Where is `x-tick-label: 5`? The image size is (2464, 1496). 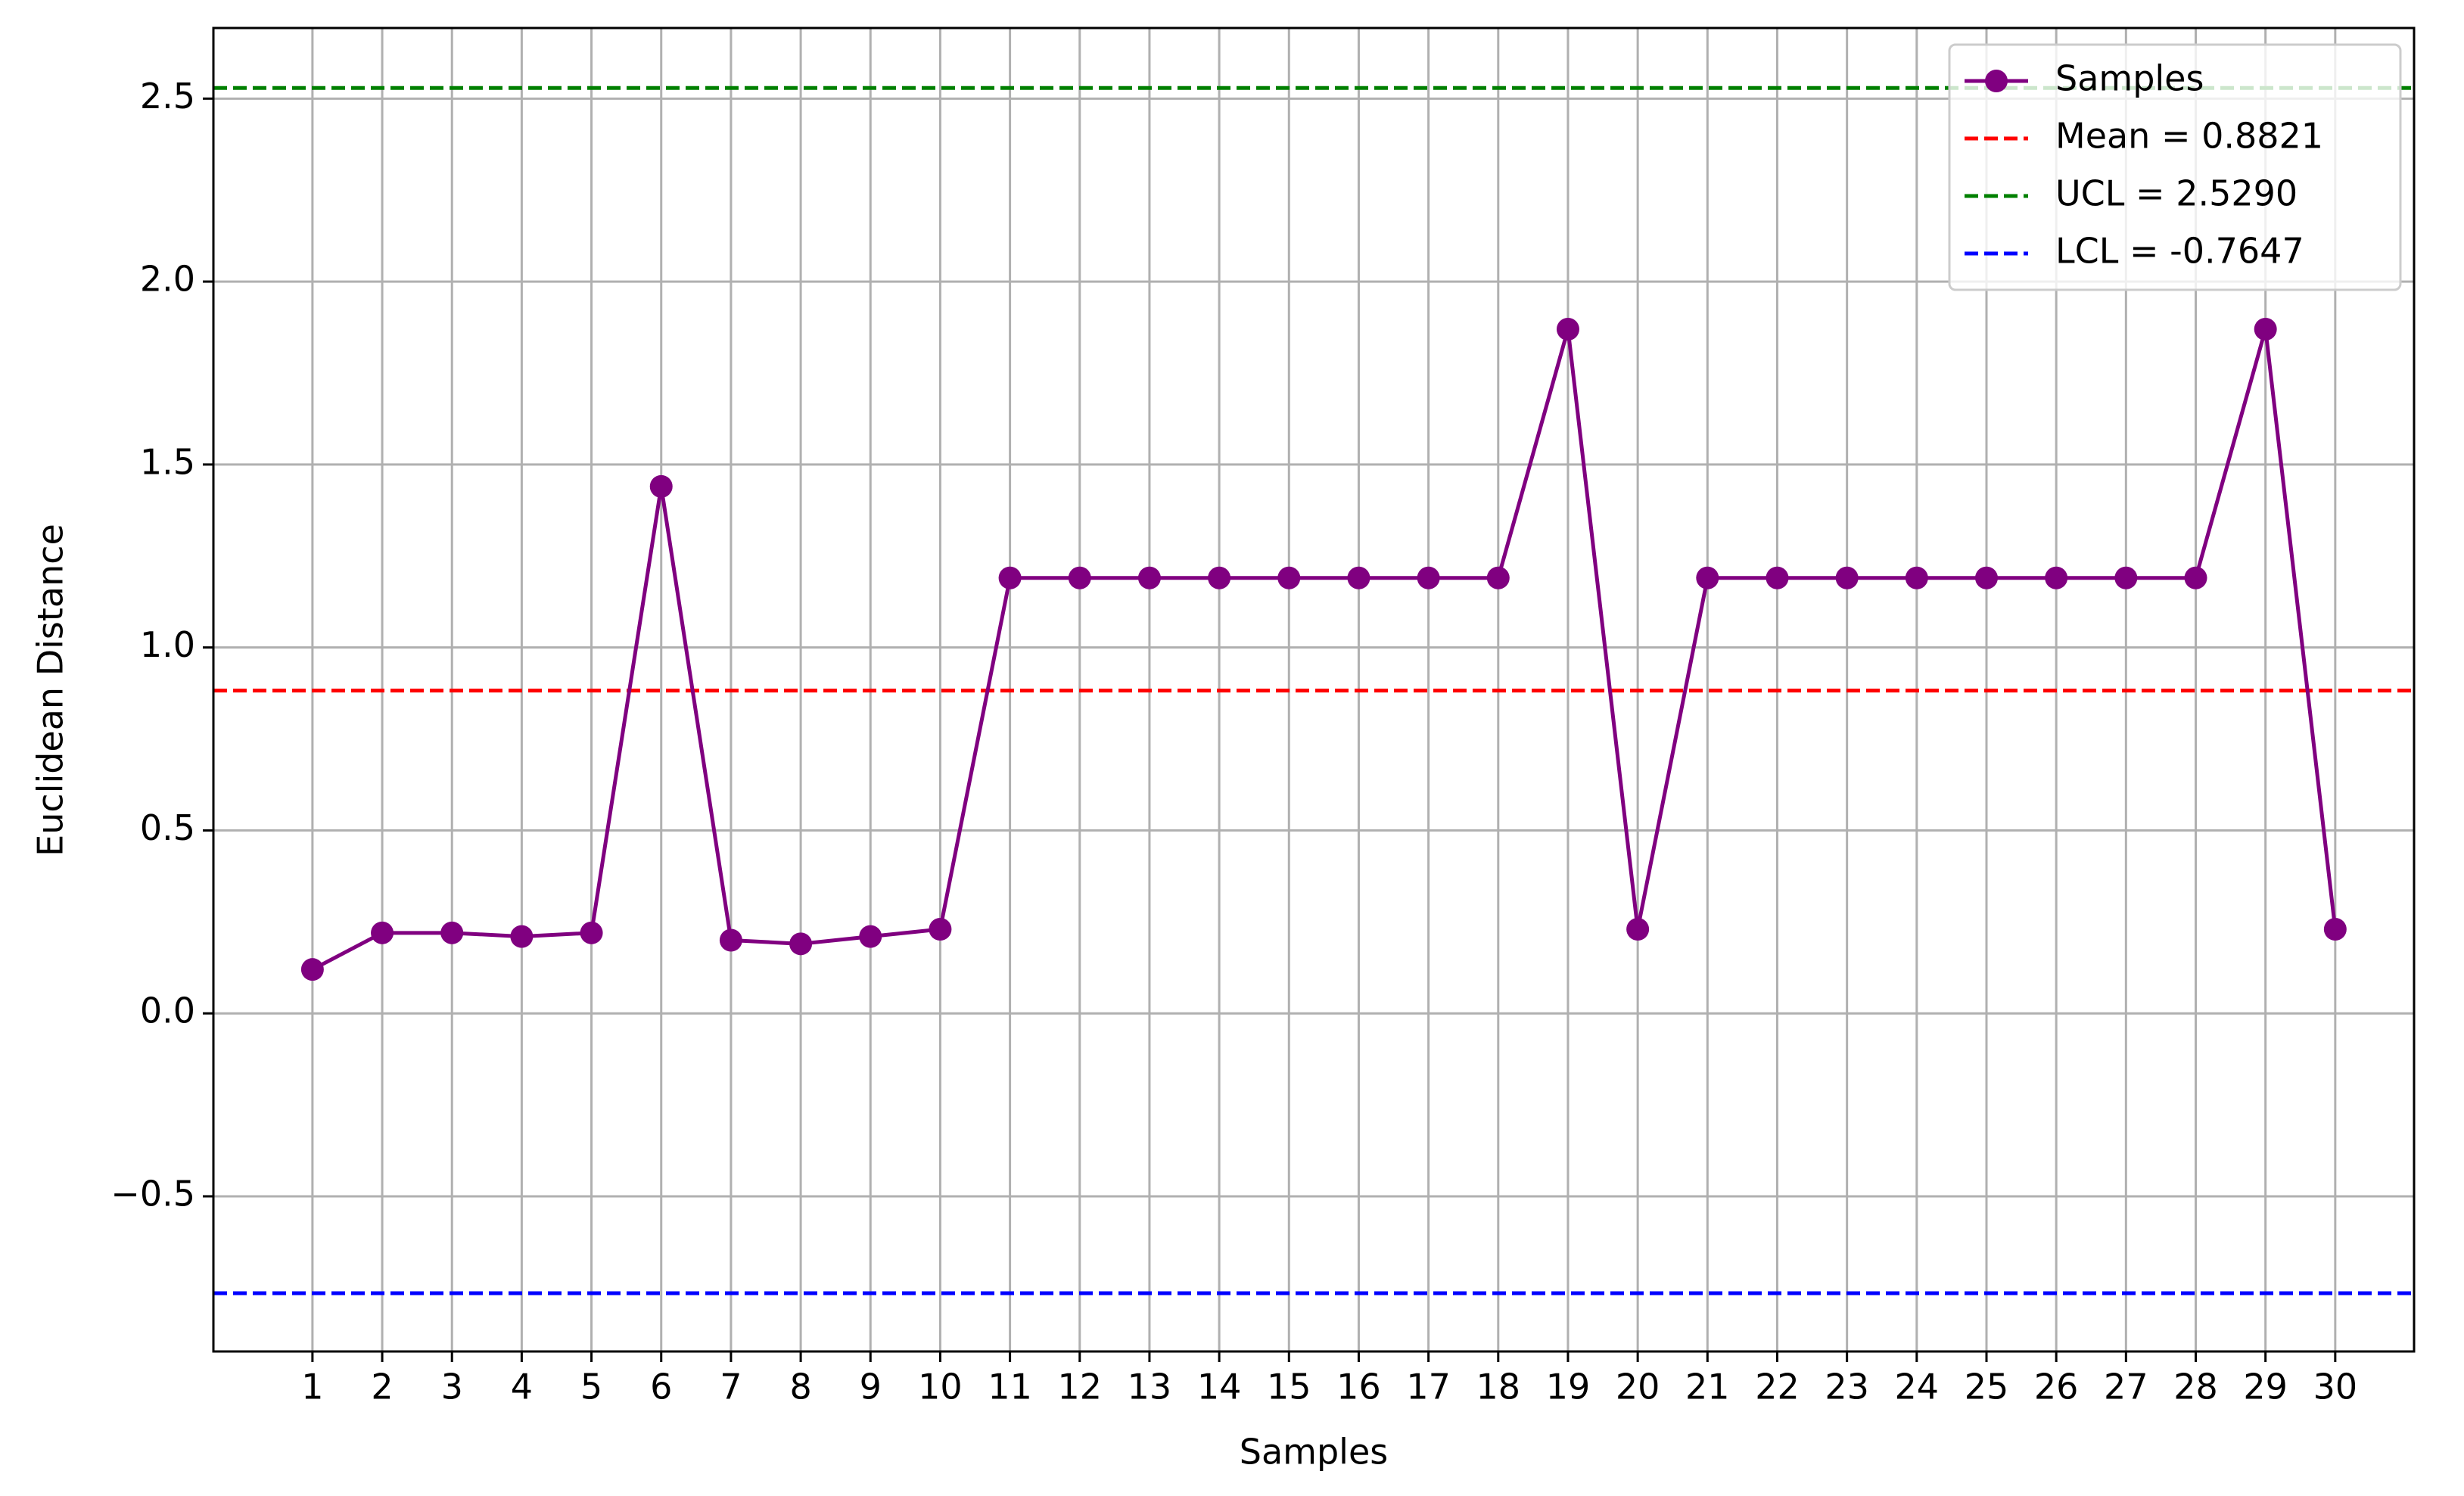
x-tick-label: 5 is located at coordinates (591, 1387).